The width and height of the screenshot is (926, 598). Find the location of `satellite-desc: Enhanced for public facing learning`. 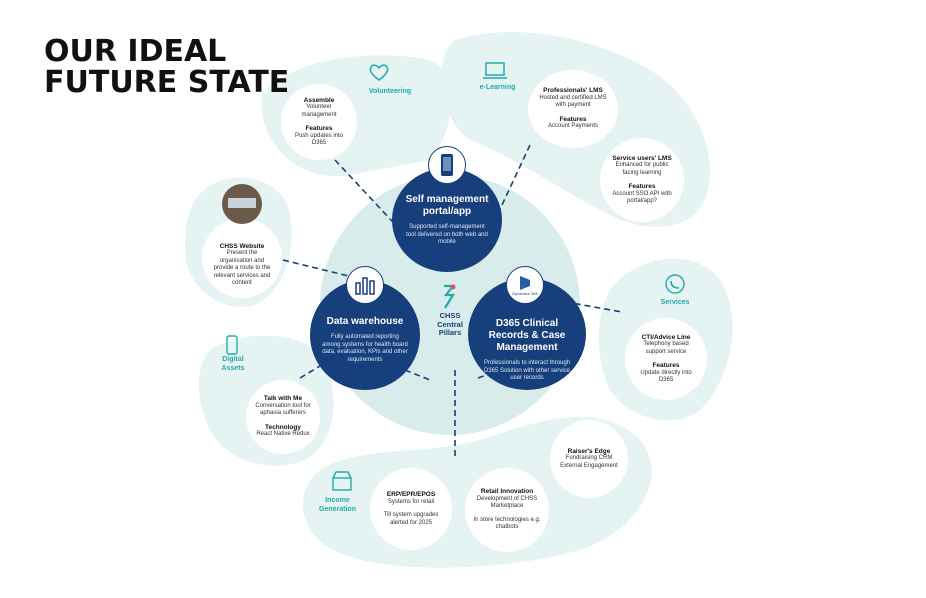

satellite-desc: Enhanced for public facing learning is located at coordinates (642, 169).